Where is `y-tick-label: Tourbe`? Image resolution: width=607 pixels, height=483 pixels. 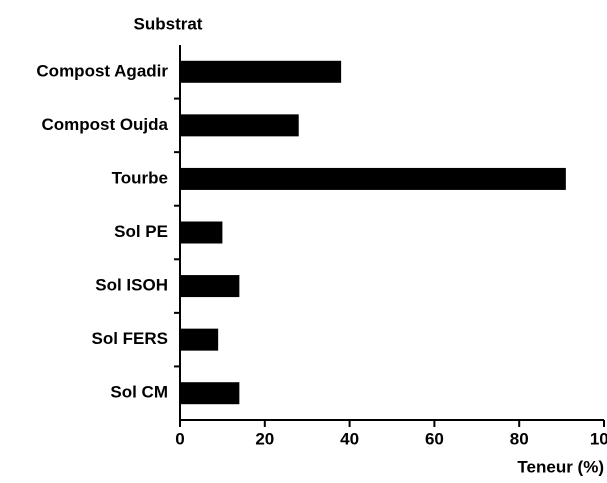
y-tick-label: Tourbe is located at coordinates (140, 177).